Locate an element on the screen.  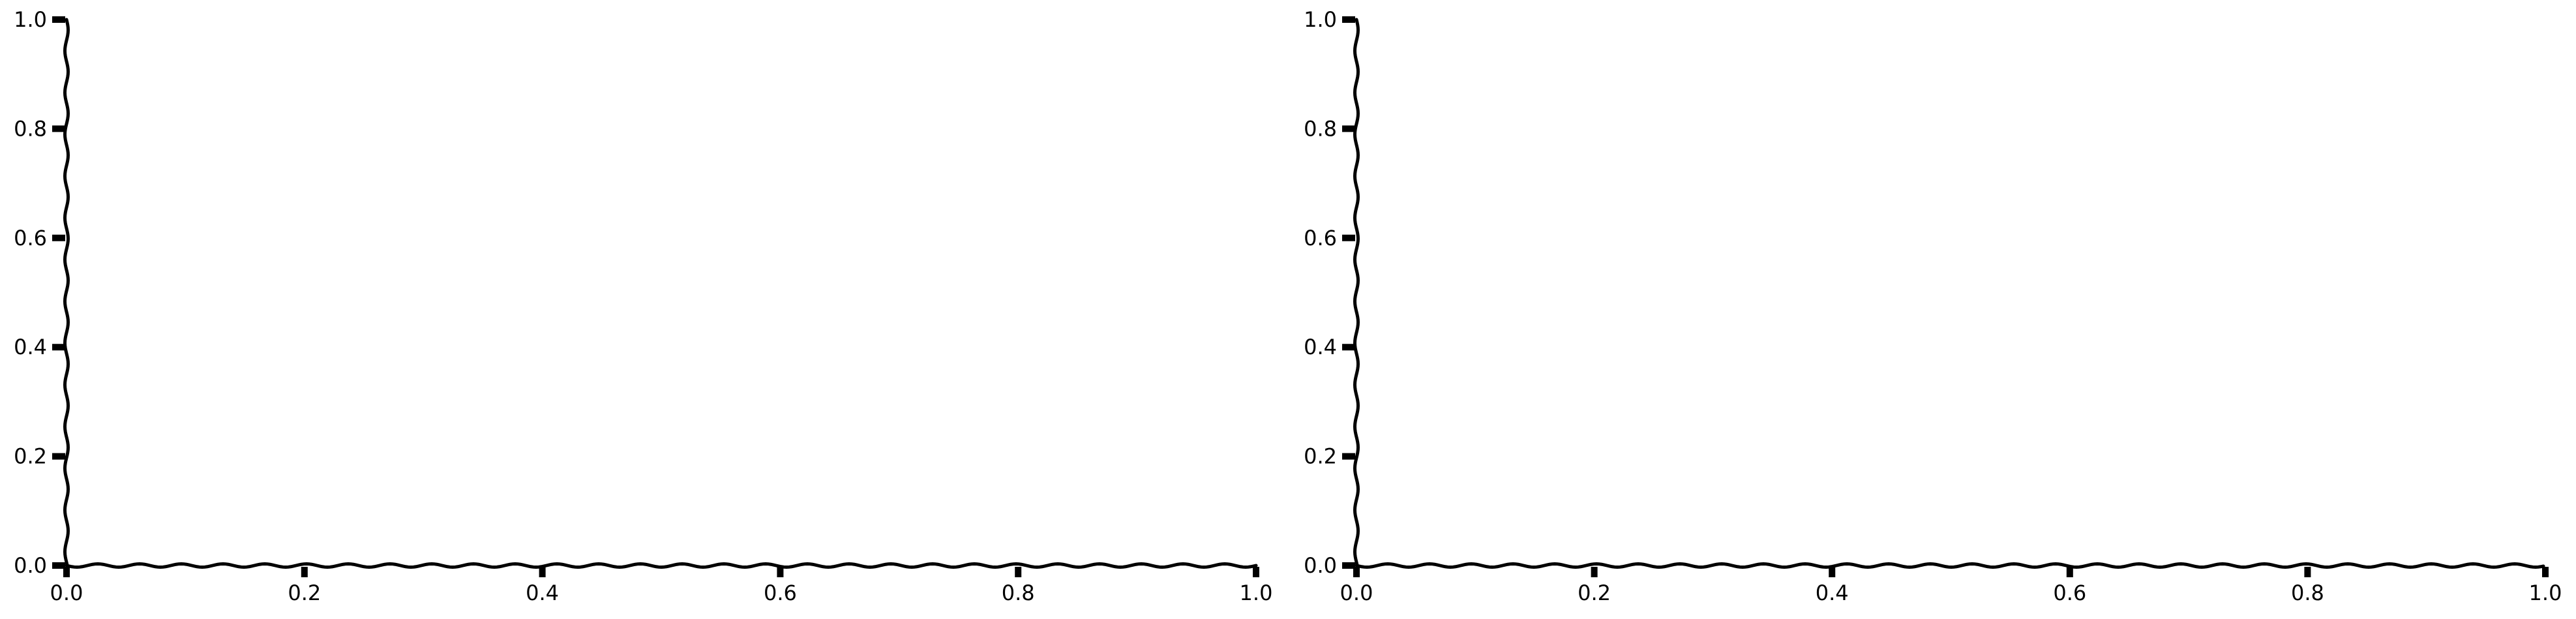
left-x-tick-label: 0.8 is located at coordinates (1018, 593).